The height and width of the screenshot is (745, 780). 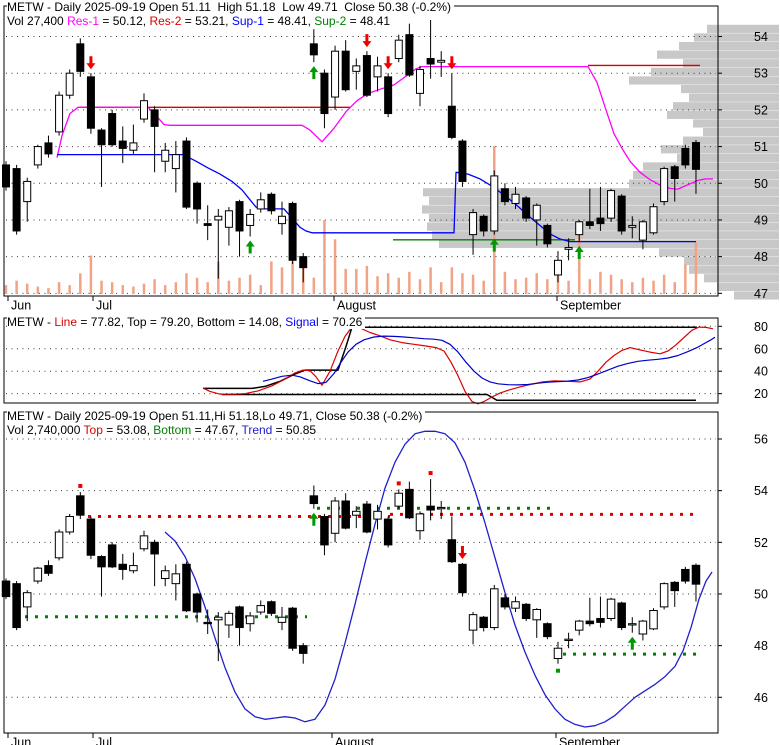 I want to click on header-segment: = 50.12,, so click(x=124, y=21).